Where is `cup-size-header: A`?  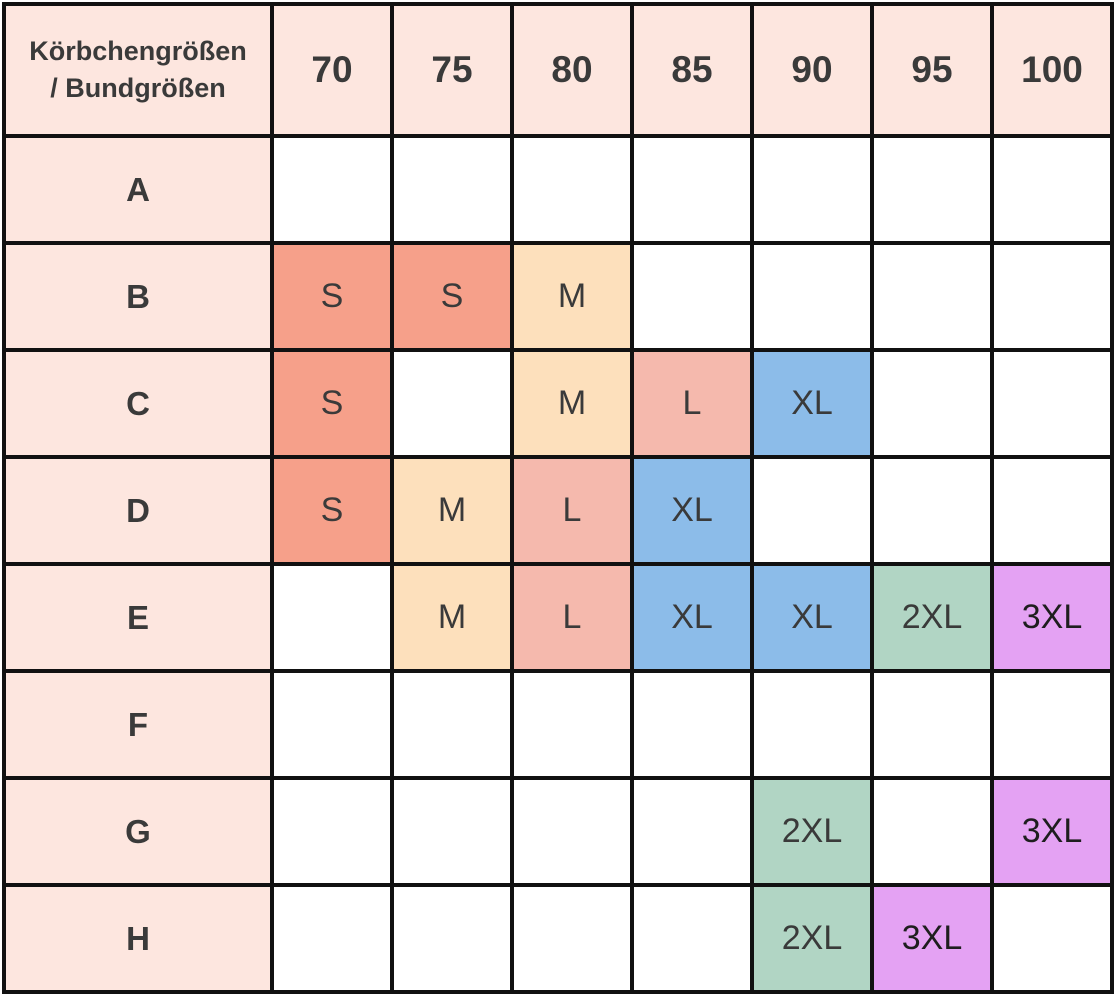 cup-size-header: A is located at coordinates (138, 189).